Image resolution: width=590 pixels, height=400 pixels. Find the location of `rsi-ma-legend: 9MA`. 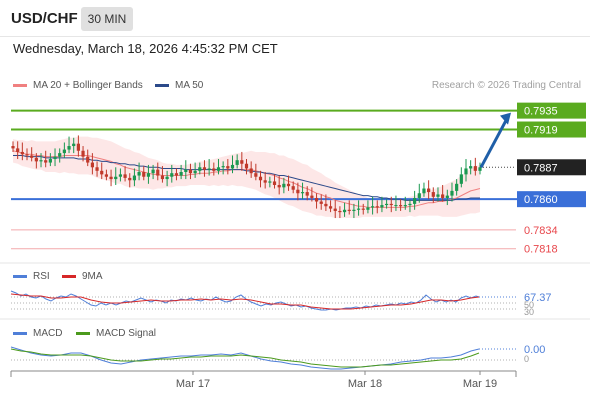

rsi-ma-legend: 9MA is located at coordinates (82, 276).